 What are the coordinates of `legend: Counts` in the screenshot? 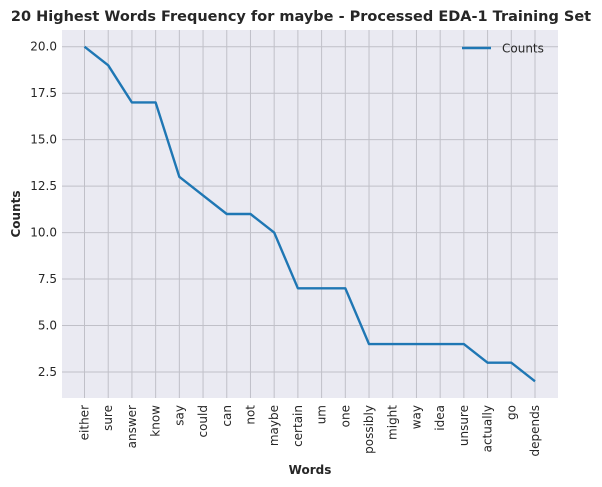 It's located at (503, 49).